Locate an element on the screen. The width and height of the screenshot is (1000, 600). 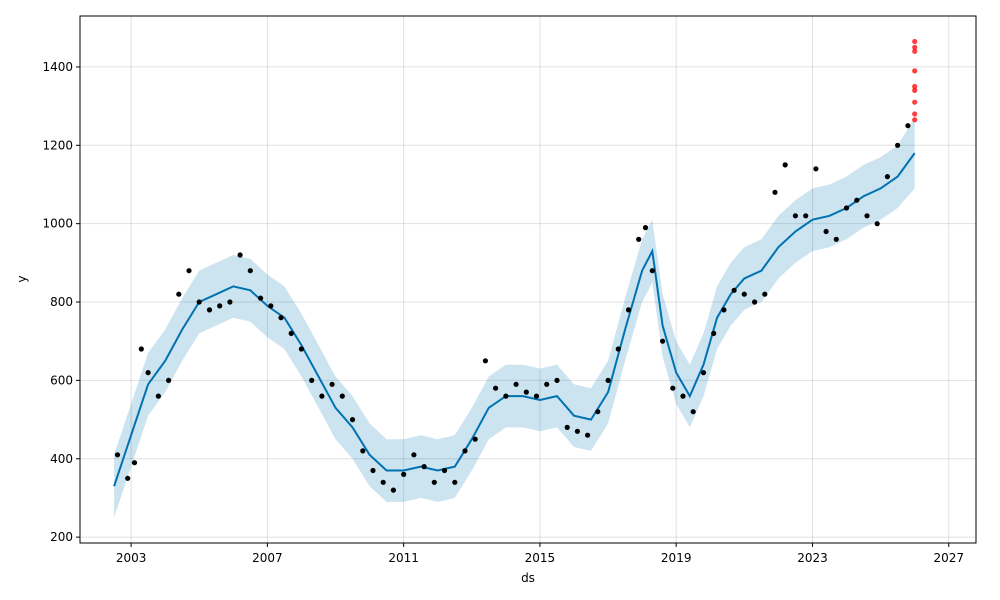
y-tick-label: 1000 is located at coordinates (57, 224).